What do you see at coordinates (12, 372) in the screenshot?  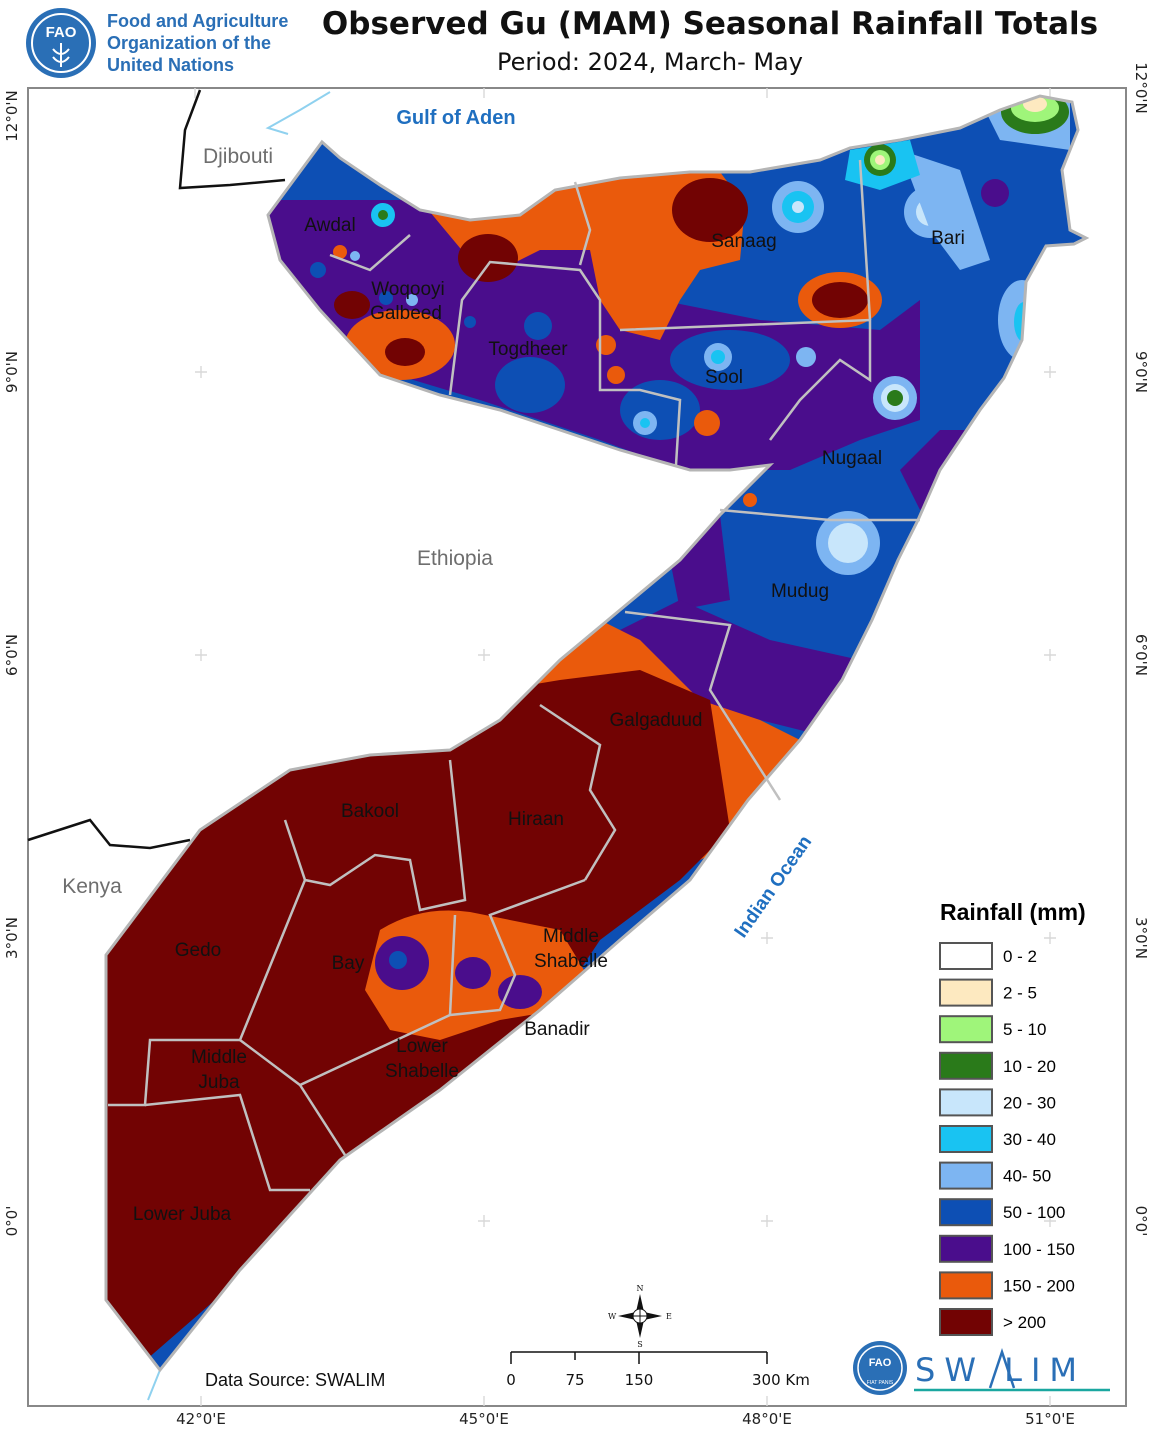 I see `lat-label-left-9: 9°0'N` at bounding box center [12, 372].